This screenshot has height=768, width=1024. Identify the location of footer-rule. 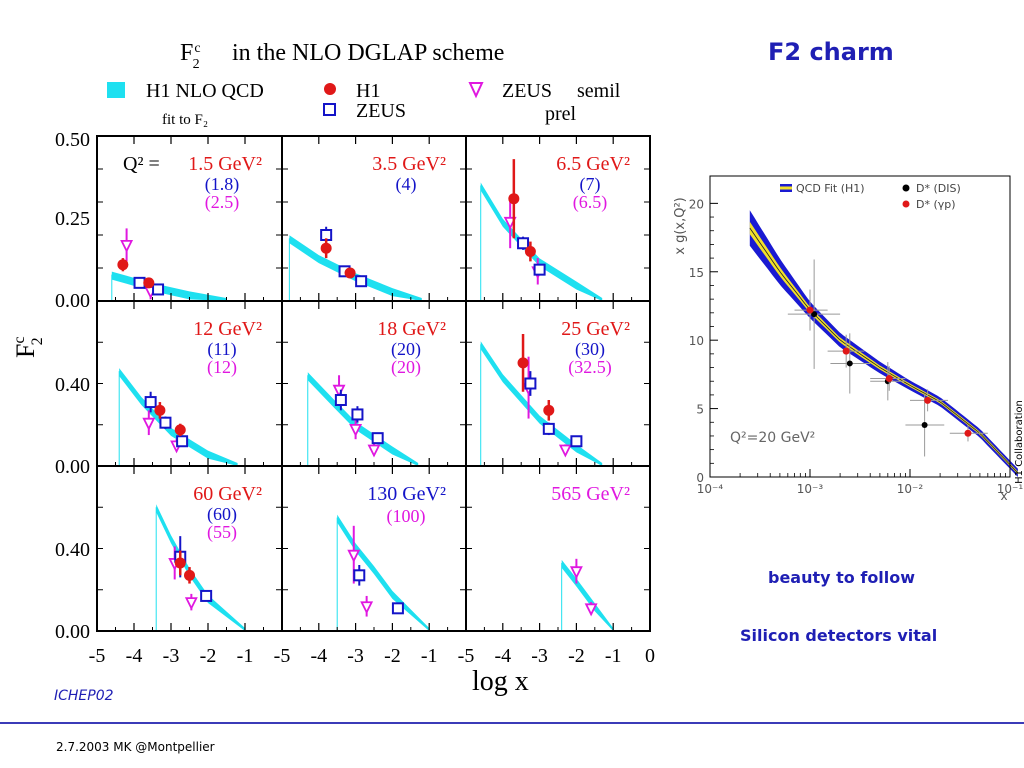
(512, 723).